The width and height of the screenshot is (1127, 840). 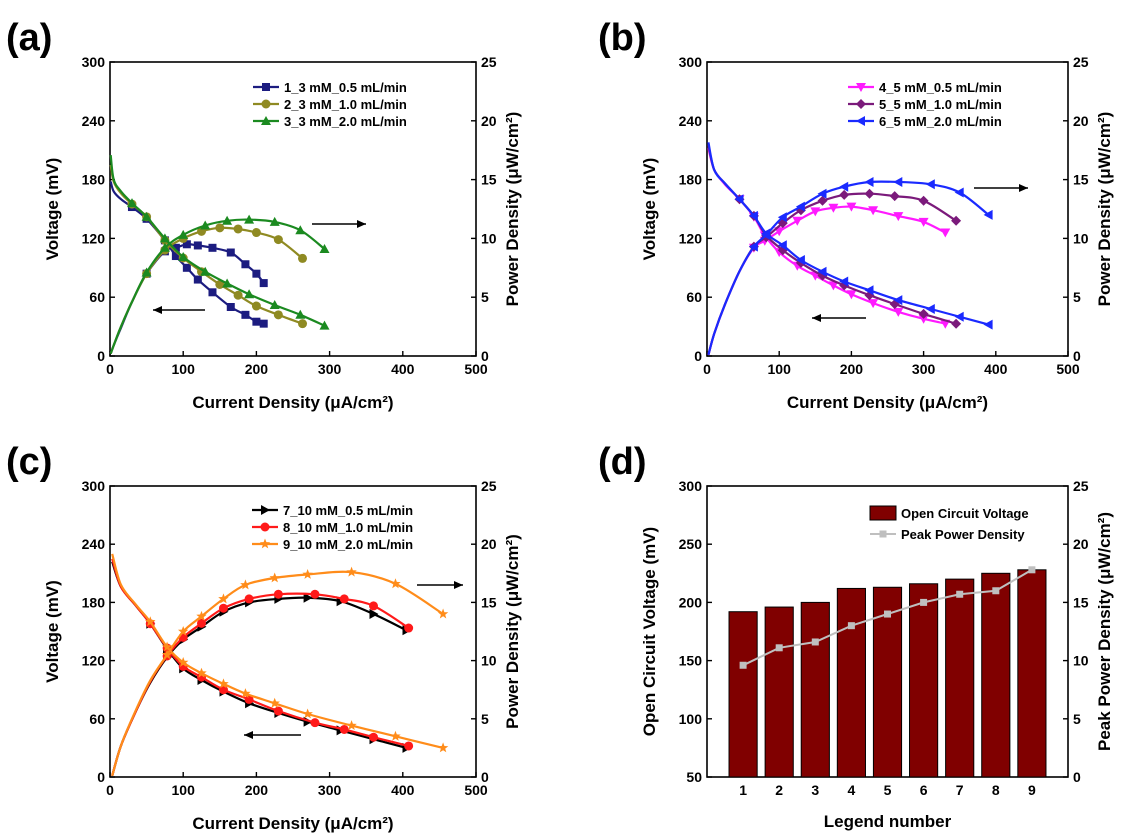 I want to click on x-axis-label: Legend number, so click(x=888, y=821).